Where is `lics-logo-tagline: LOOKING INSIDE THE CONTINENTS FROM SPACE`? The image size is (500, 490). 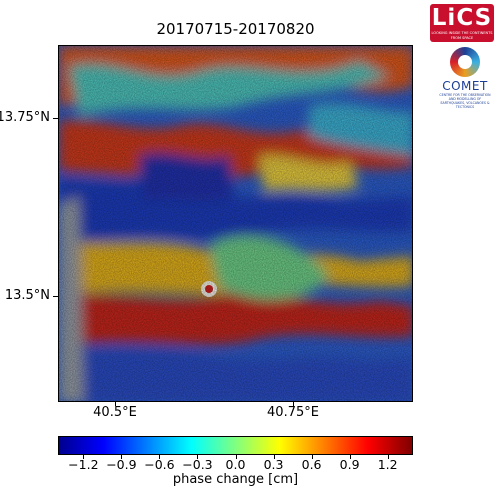 lics-logo-tagline: LOOKING INSIDE THE CONTINENTS FROM SPACE is located at coordinates (462, 35).